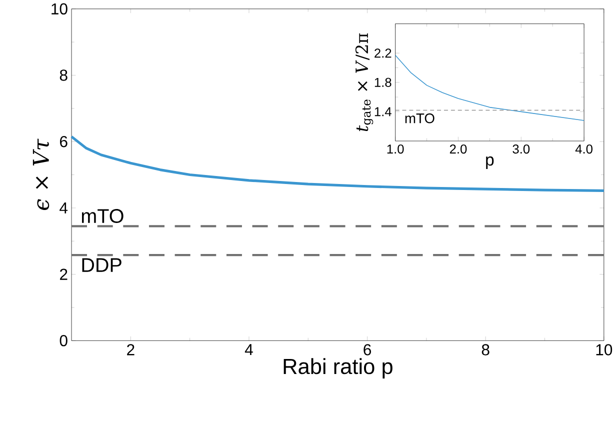 This screenshot has height=422, width=616. Describe the element at coordinates (583, 149) in the screenshot. I see `x-tick-label: 4.0` at that location.